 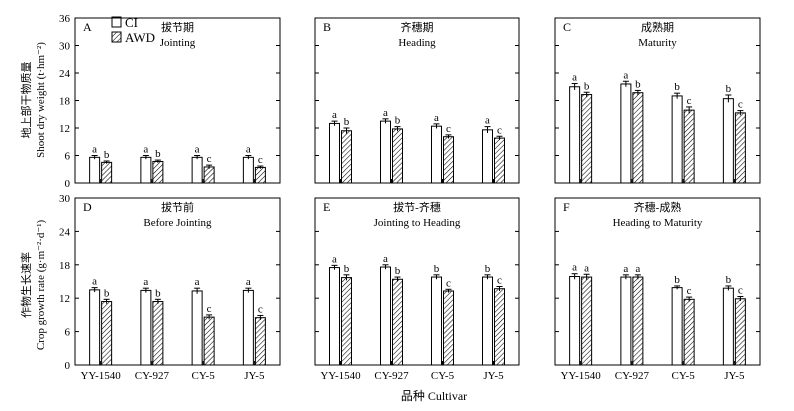 What do you see at coordinates (87, 27) in the screenshot?
I see `panel-letter: A` at bounding box center [87, 27].